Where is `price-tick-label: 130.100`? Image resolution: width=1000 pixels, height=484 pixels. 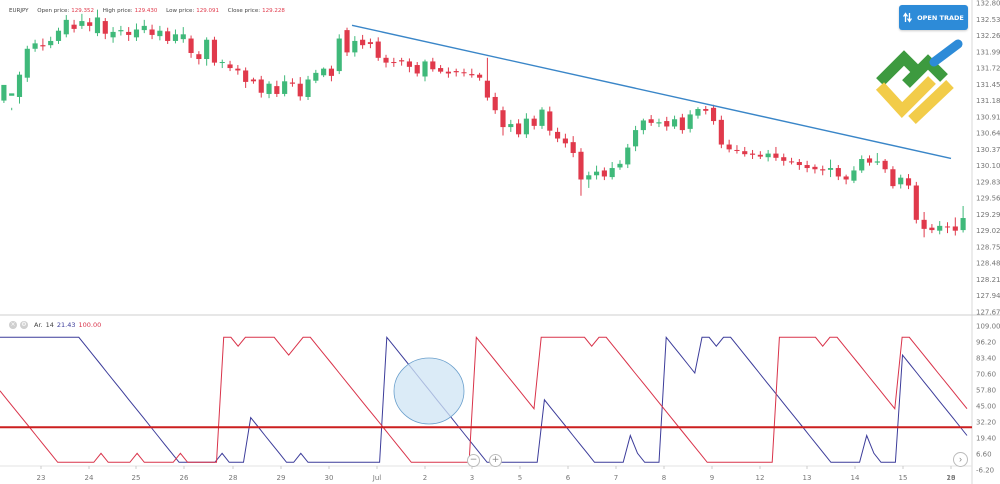
price-tick-label: 130.100 is located at coordinates (988, 166).